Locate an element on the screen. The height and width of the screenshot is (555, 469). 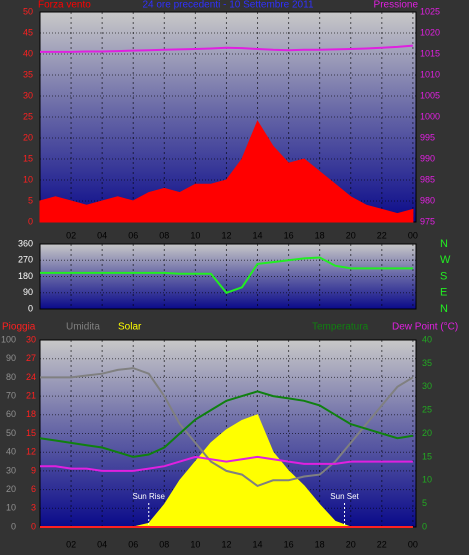
legend-label: Umidita is located at coordinates (83, 327).